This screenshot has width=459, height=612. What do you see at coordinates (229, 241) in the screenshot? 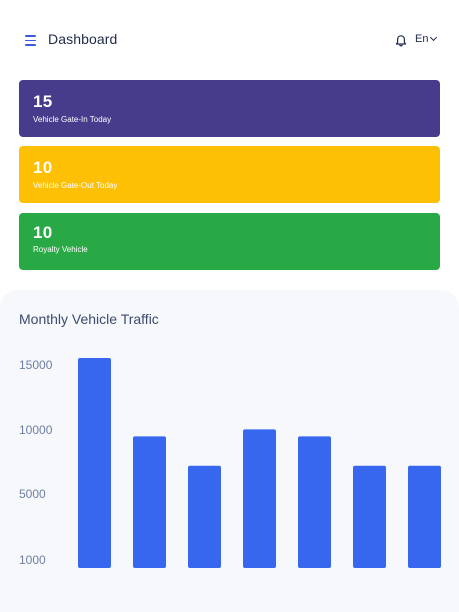
I see `stat-card-royalty: 10 Royalty Vehicle` at bounding box center [229, 241].